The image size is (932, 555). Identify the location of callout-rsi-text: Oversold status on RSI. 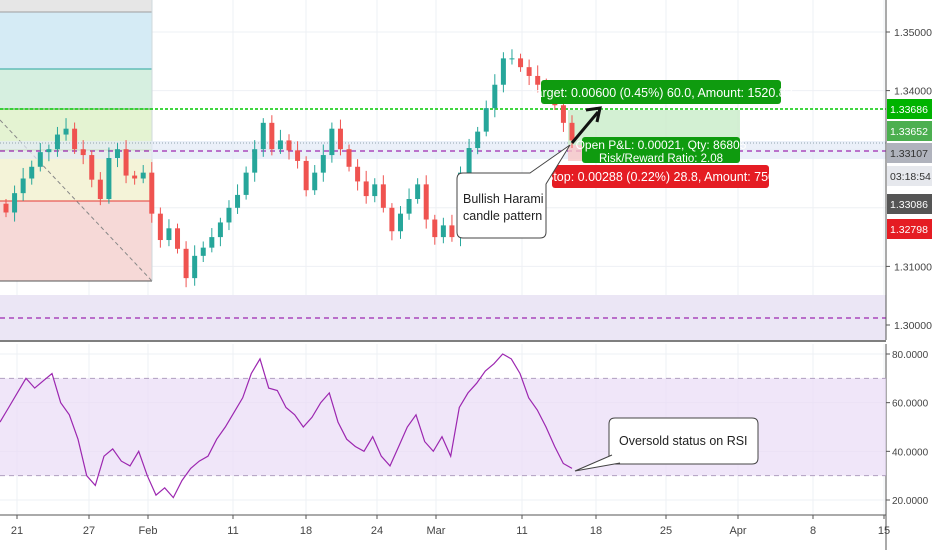
(683, 441).